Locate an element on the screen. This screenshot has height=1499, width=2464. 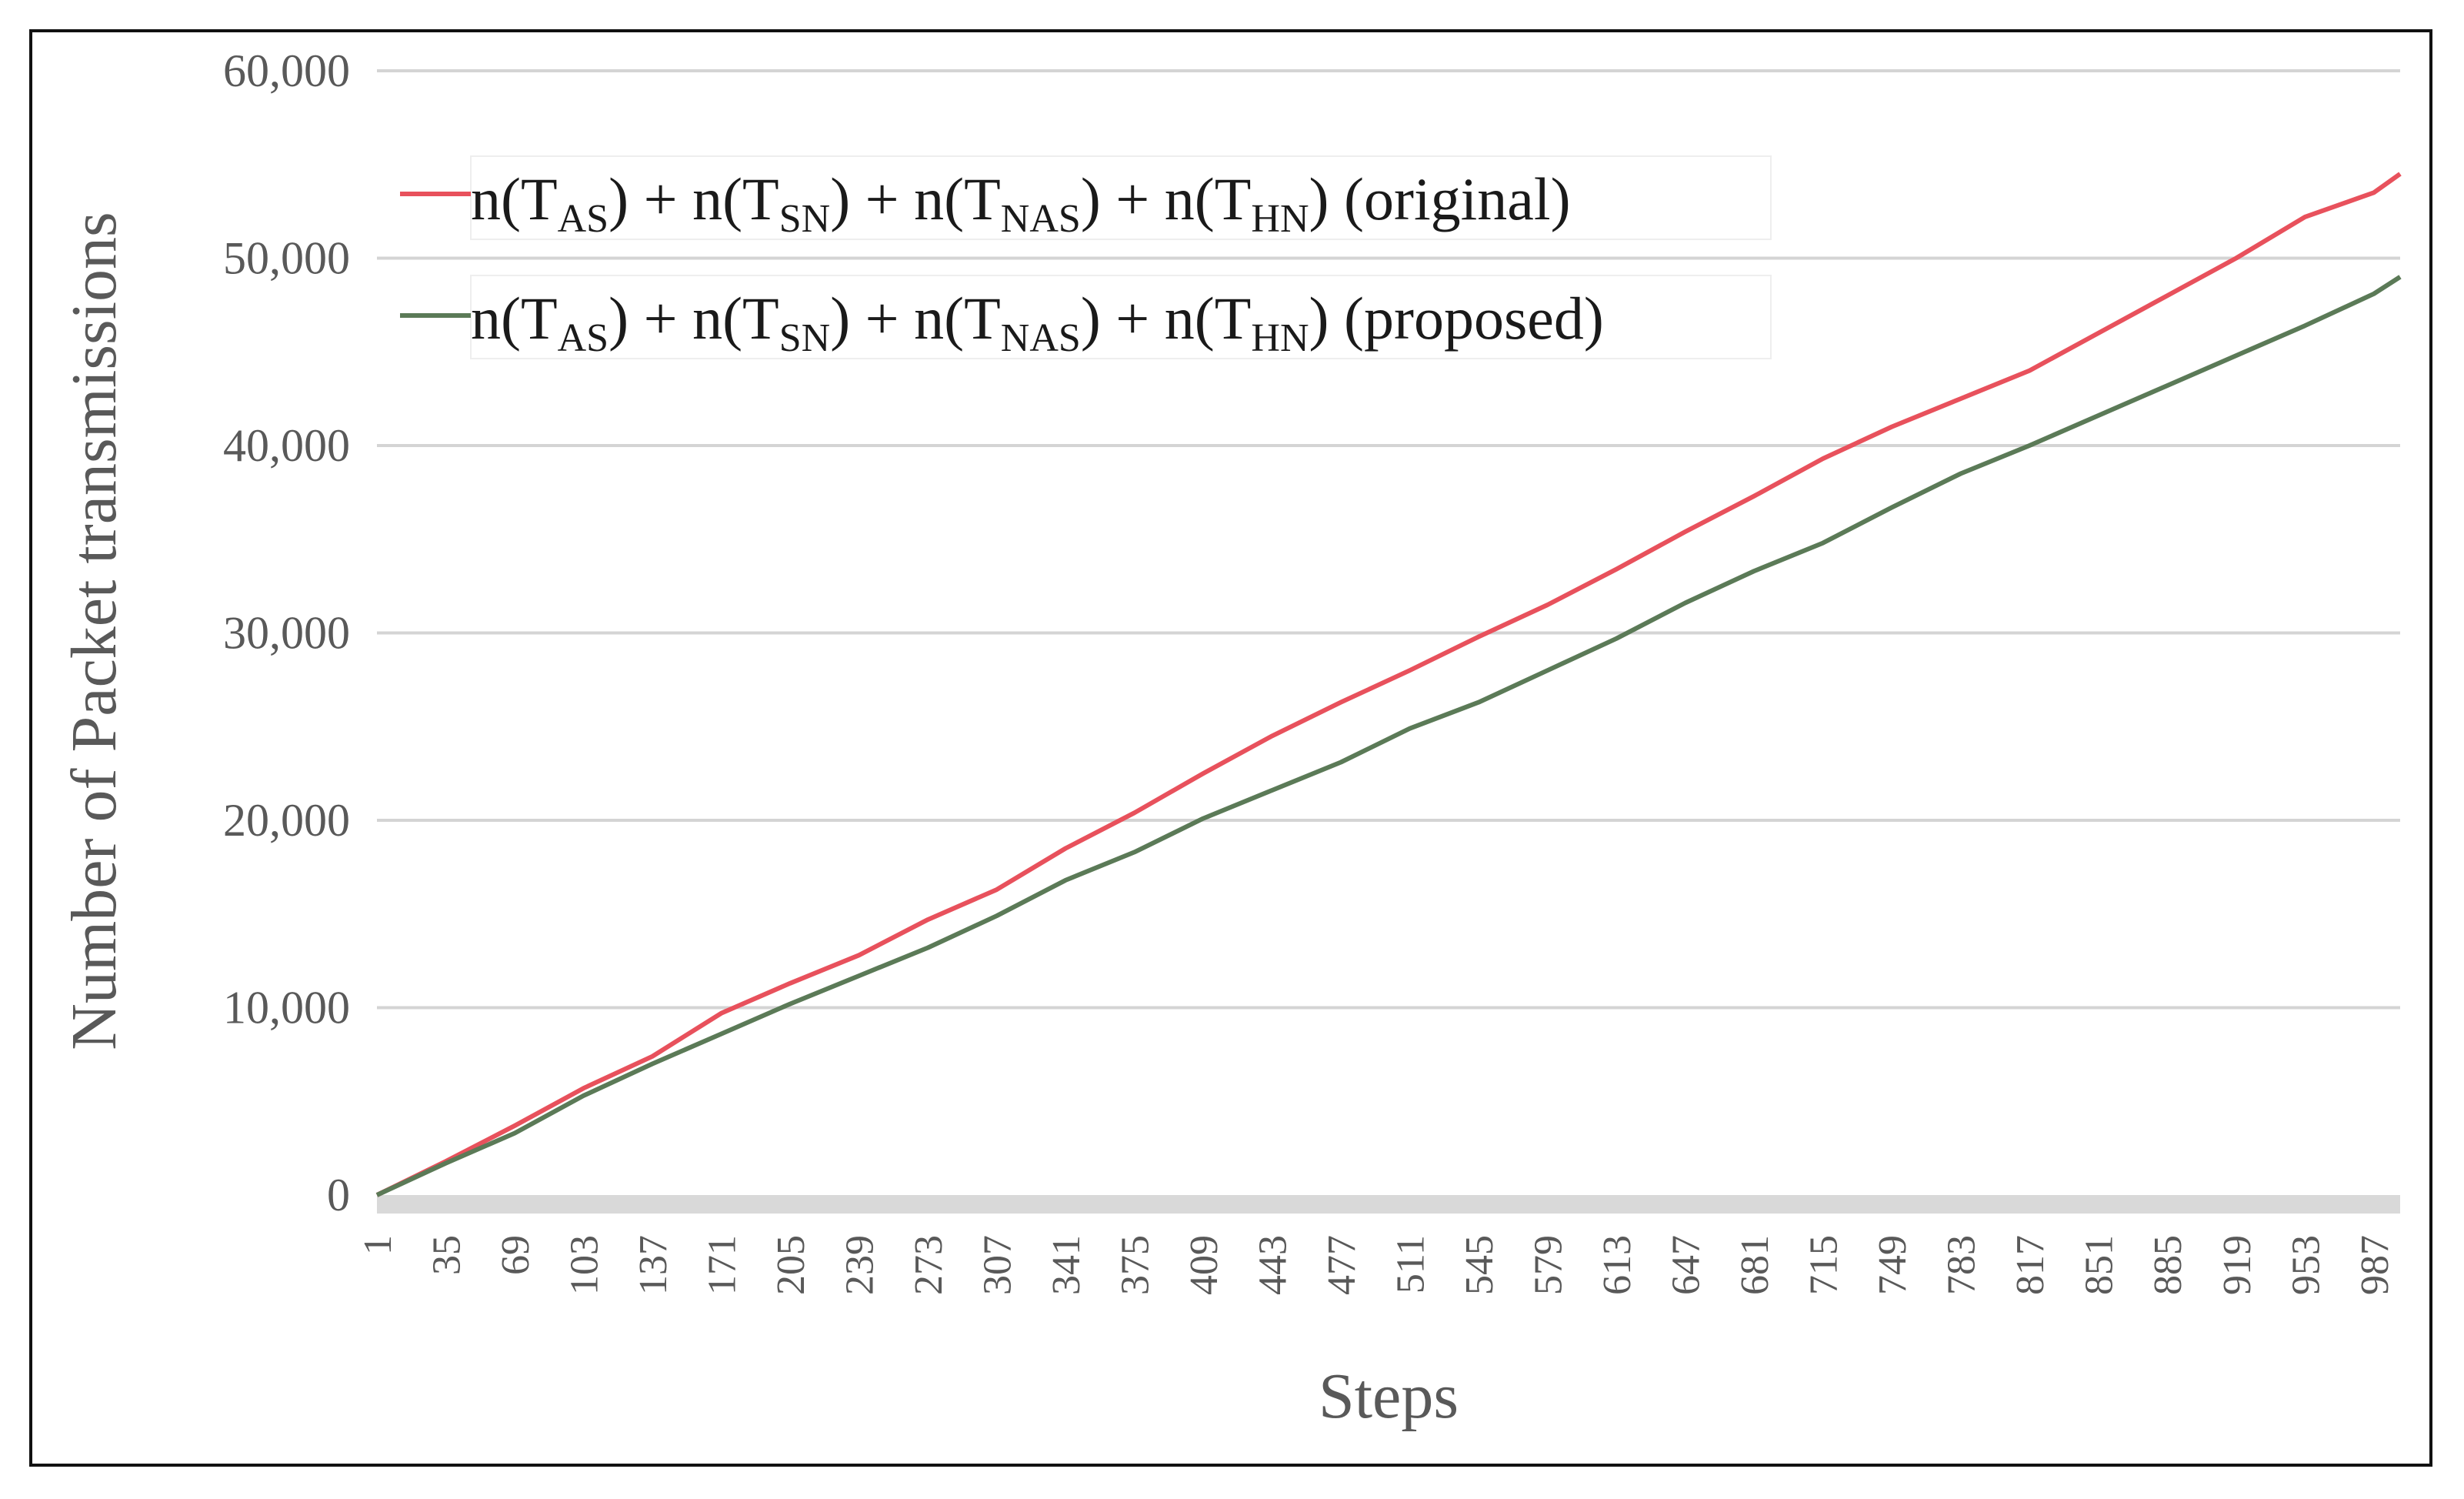
y-tick-label: 20,000 is located at coordinates (286, 820).